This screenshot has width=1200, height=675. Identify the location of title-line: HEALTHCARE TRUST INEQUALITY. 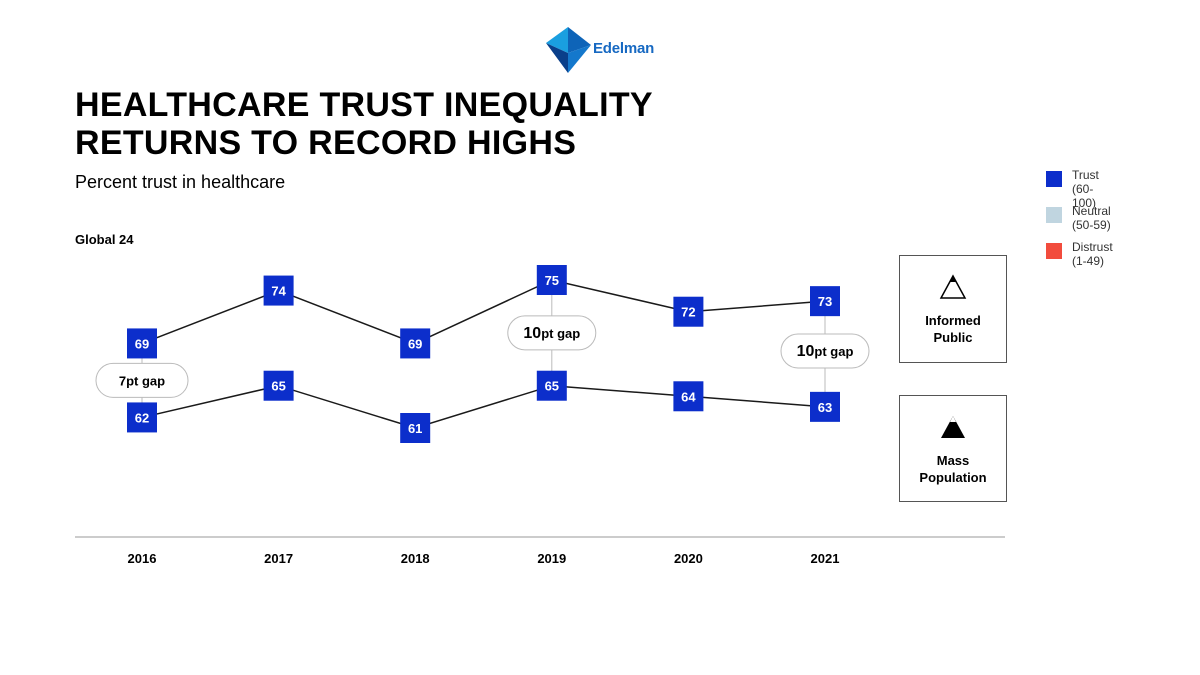
(364, 105).